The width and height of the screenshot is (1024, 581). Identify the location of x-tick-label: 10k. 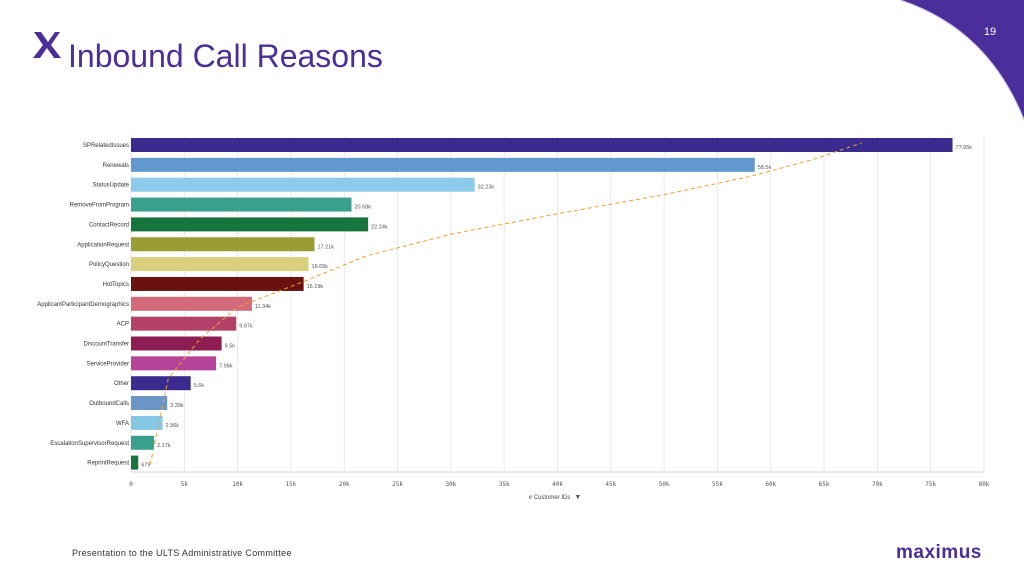
(237, 484).